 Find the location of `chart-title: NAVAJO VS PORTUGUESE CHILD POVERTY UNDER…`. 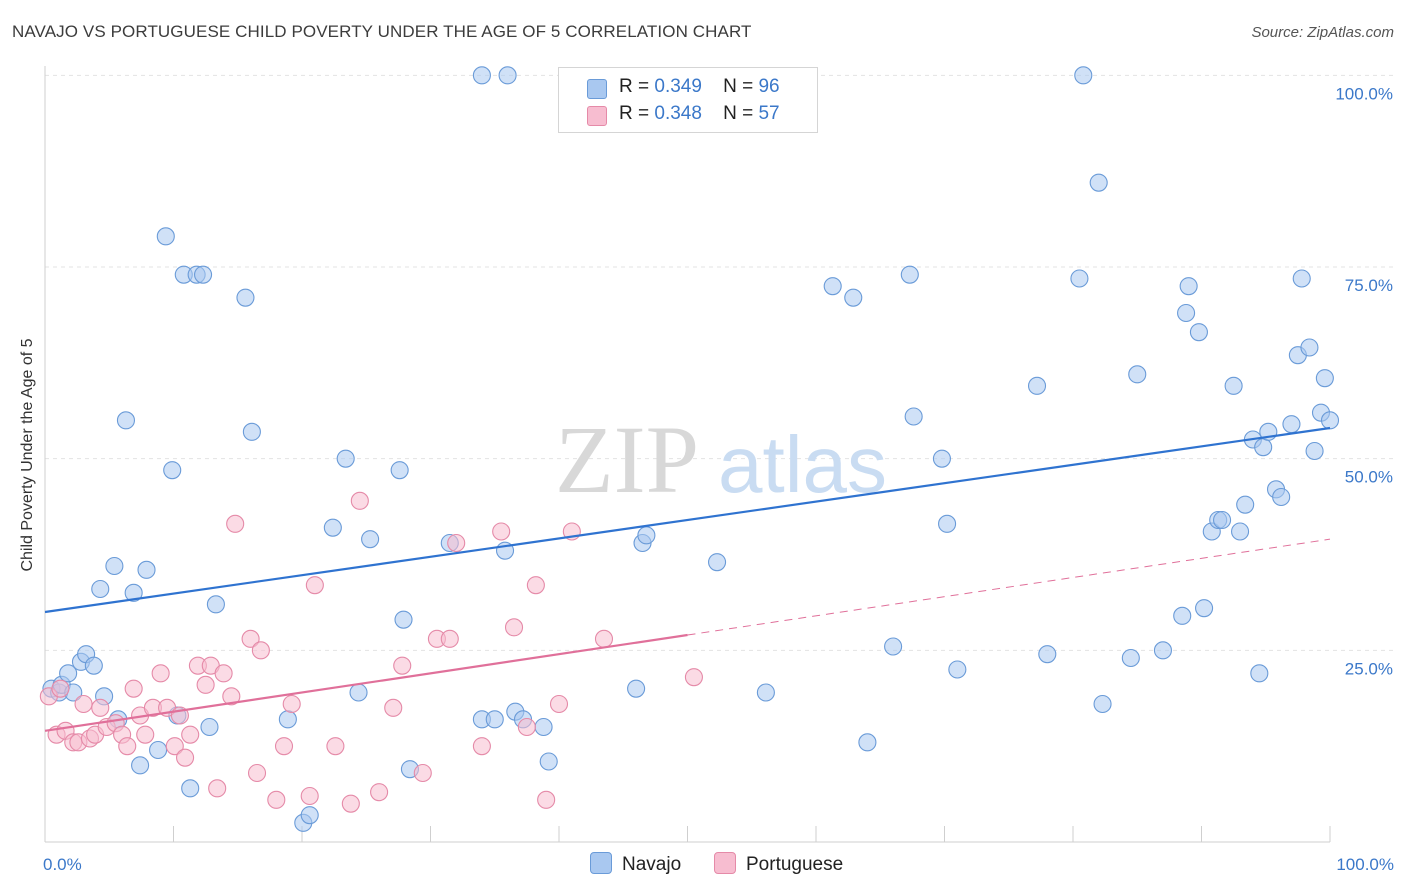

chart-title: NAVAJO VS PORTUGUESE CHILD POVERTY UNDER… is located at coordinates (382, 31).